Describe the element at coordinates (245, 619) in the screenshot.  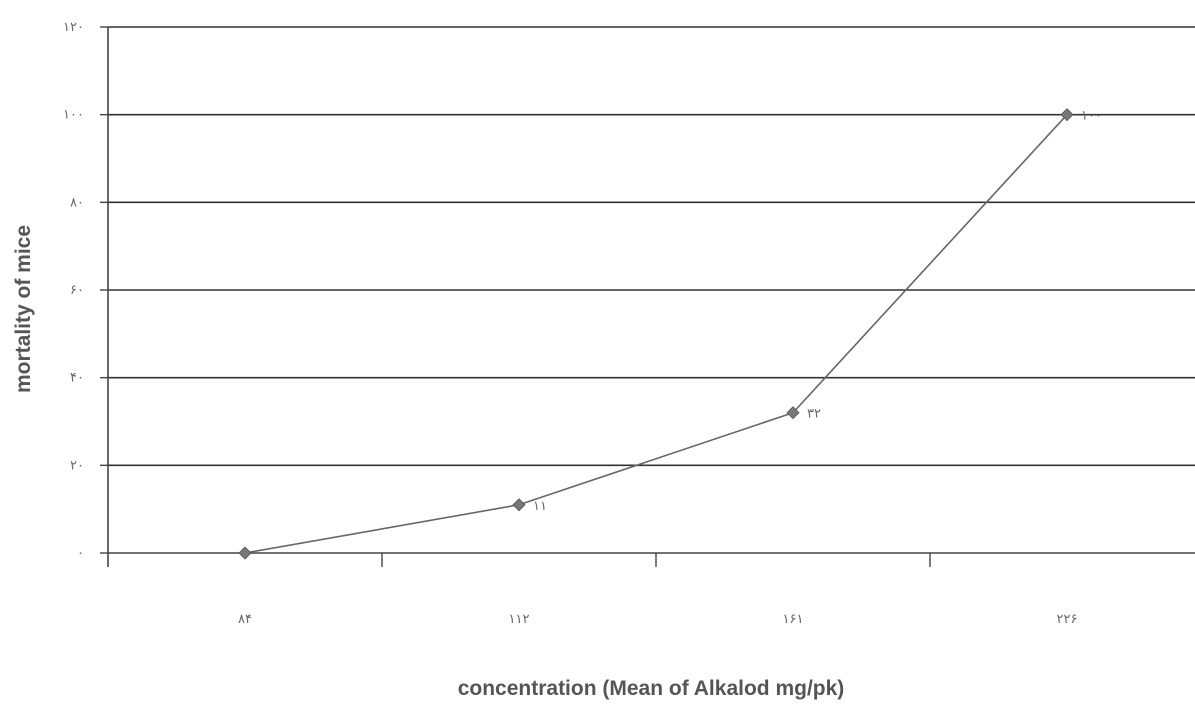
I see `x-tick-label: ۸۴` at that location.